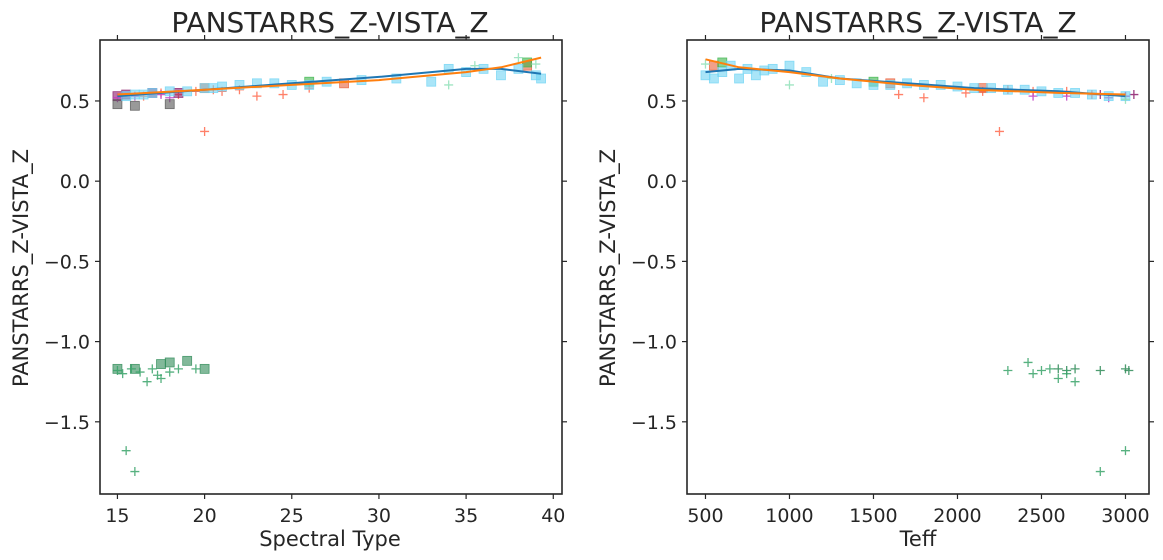  What do you see at coordinates (1125, 516) in the screenshot?
I see `x-tick-label: 3000` at bounding box center [1125, 516].